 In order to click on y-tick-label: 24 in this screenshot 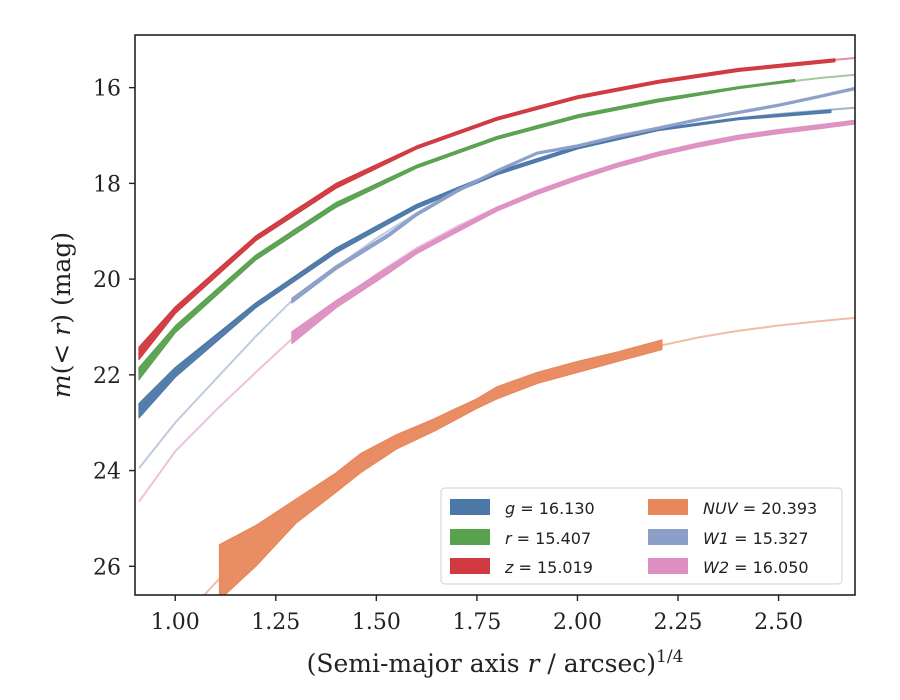, I will do `click(107, 472)`.